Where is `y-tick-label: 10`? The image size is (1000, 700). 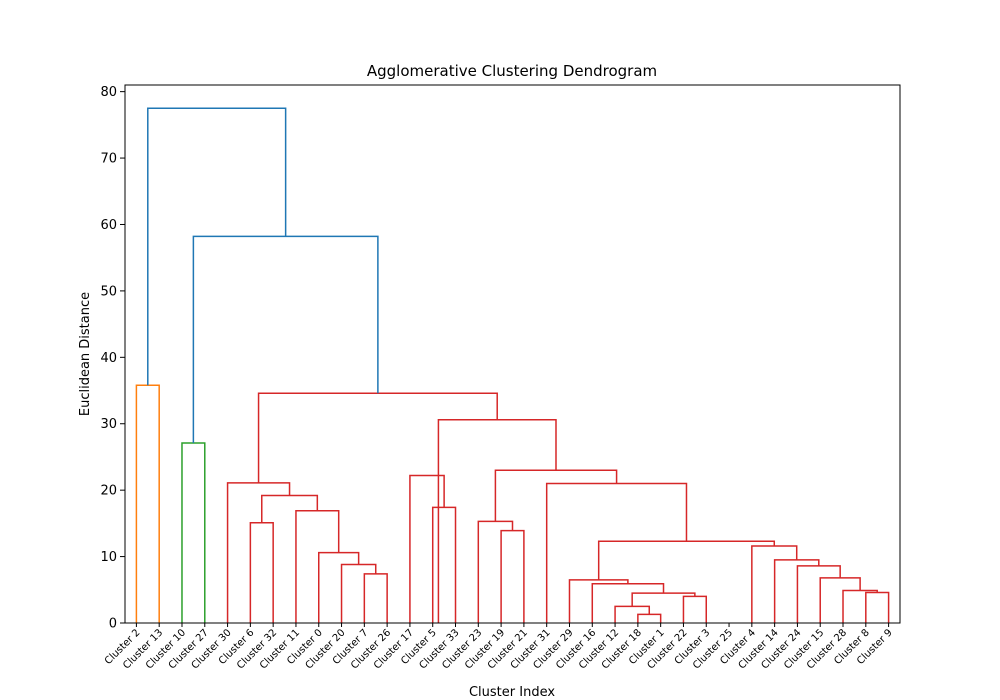
y-tick-label: 10 is located at coordinates (108, 557).